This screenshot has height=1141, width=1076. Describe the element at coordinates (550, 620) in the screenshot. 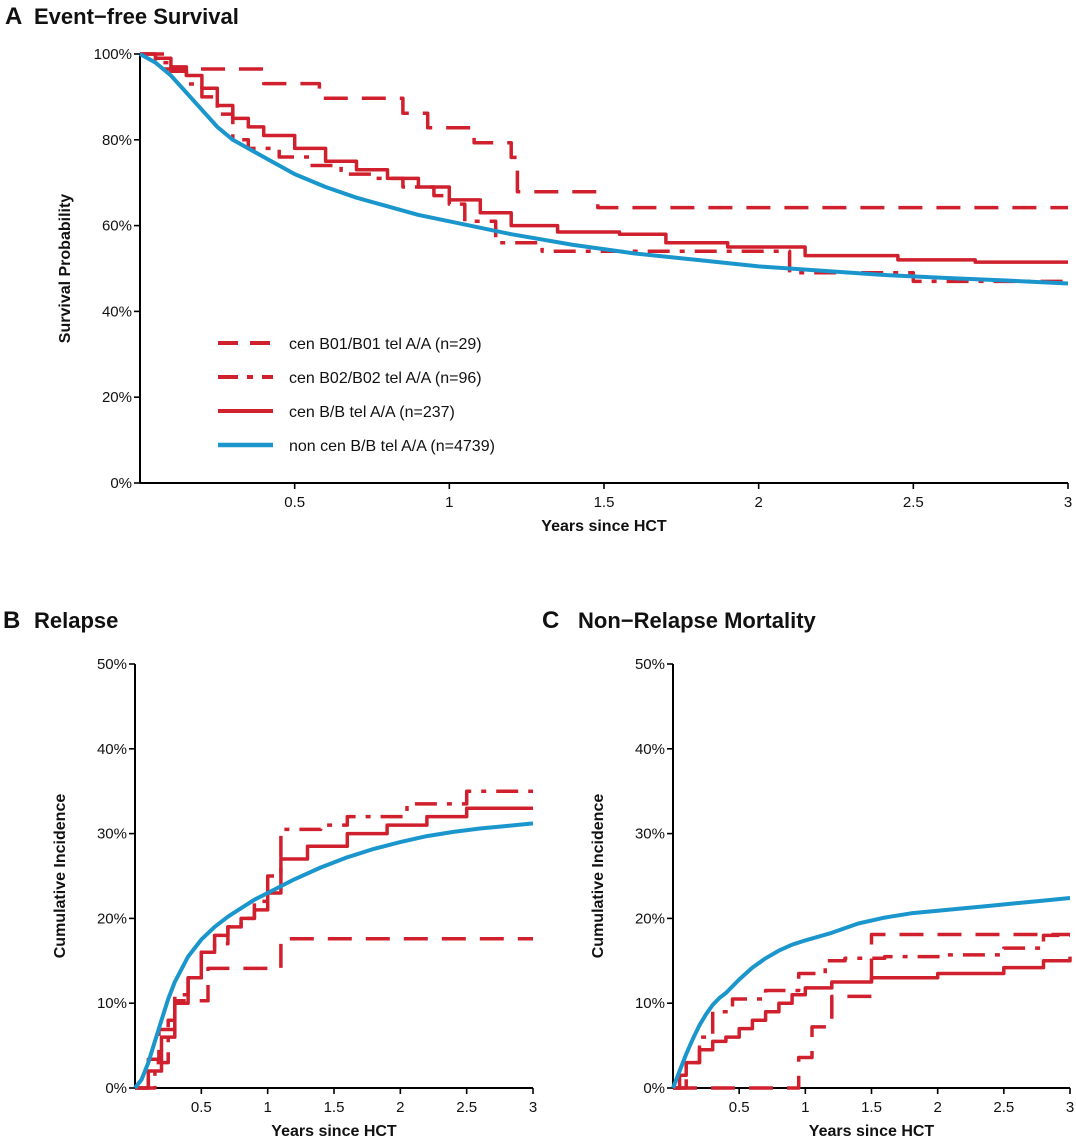

I see `panel-letter: C` at that location.